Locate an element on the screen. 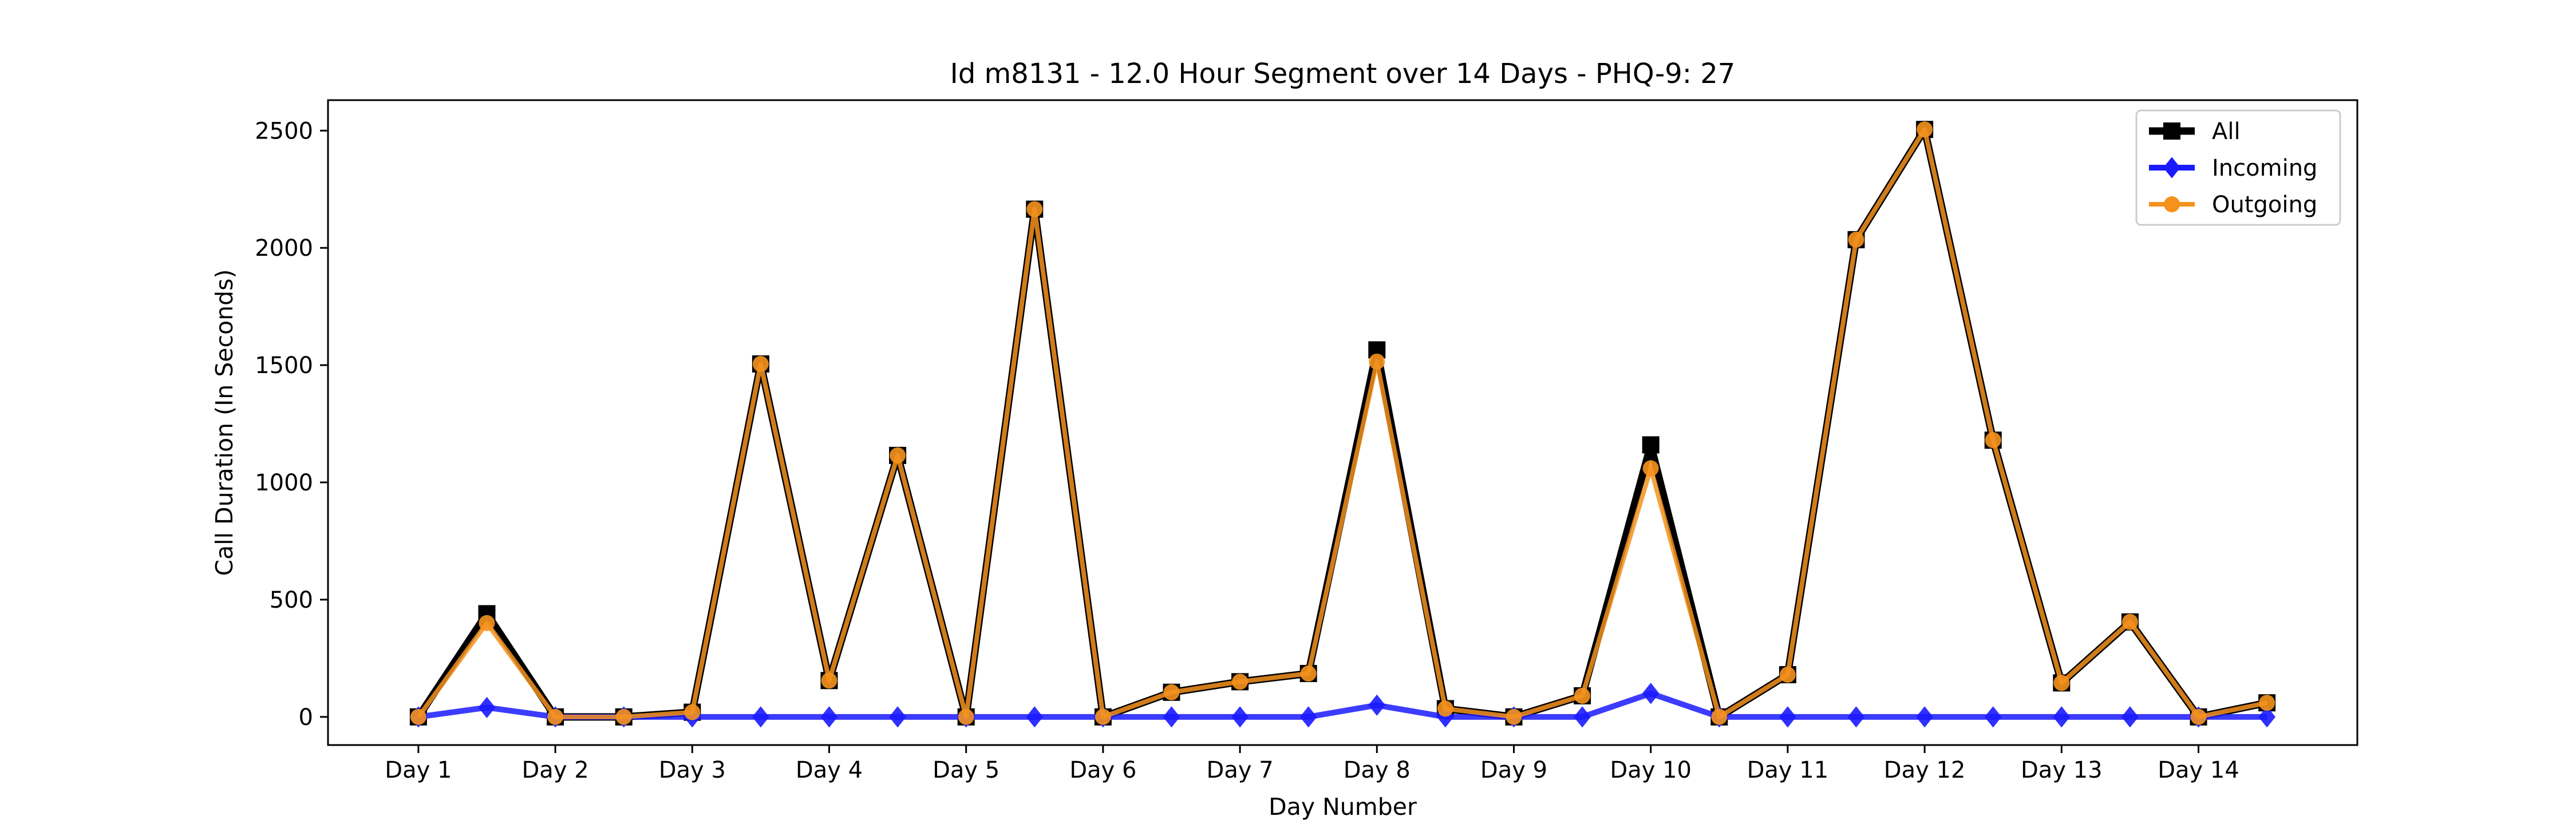 The height and width of the screenshot is (824, 2576). x-axis-label: Day Number is located at coordinates (1343, 807).